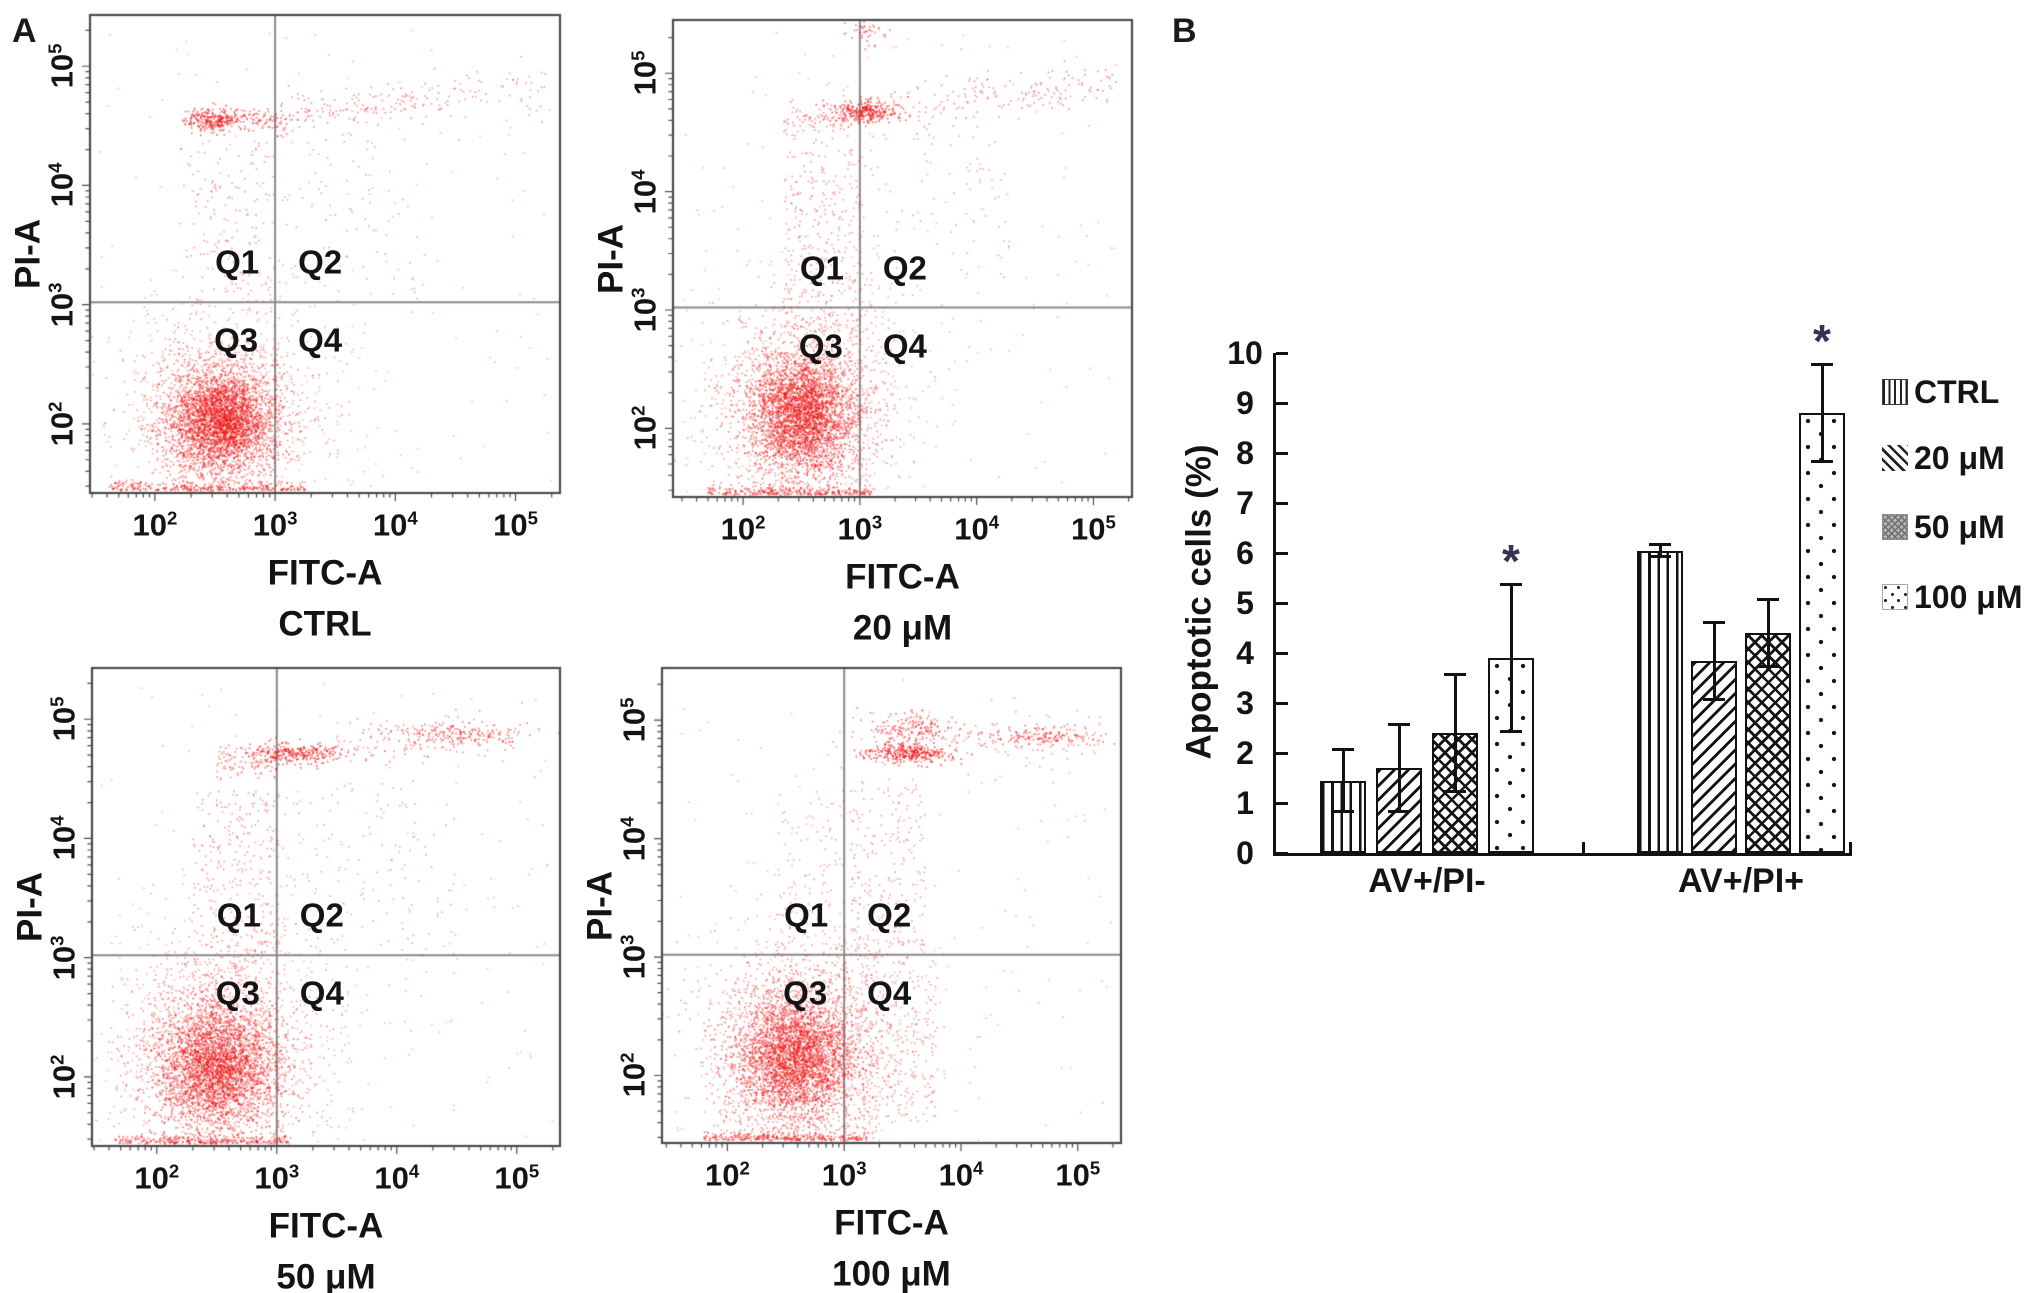 The height and width of the screenshot is (1293, 2032). Describe the element at coordinates (634, 720) in the screenshot. I see `y-tick-label-flow-100um: 105` at that location.